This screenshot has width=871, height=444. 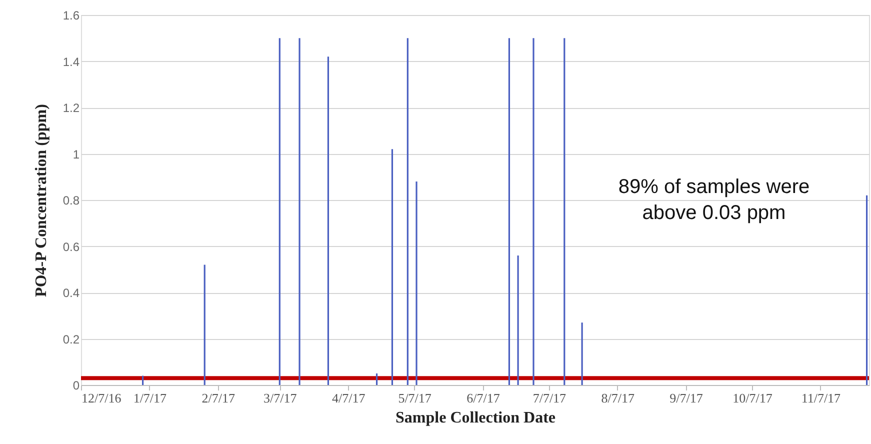 I want to click on y-axis-title: PO4-P Concentration (ppm), so click(x=41, y=200).